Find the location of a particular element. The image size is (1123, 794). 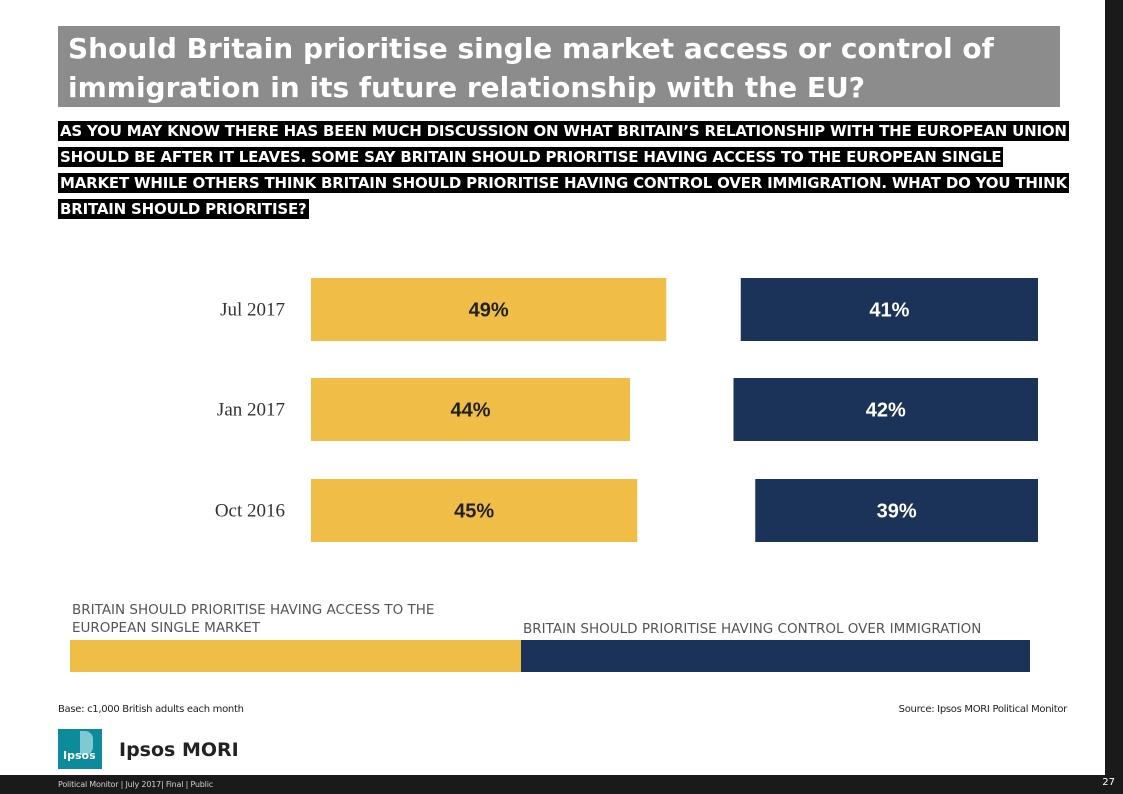

data-label: 42% is located at coordinates (886, 411).